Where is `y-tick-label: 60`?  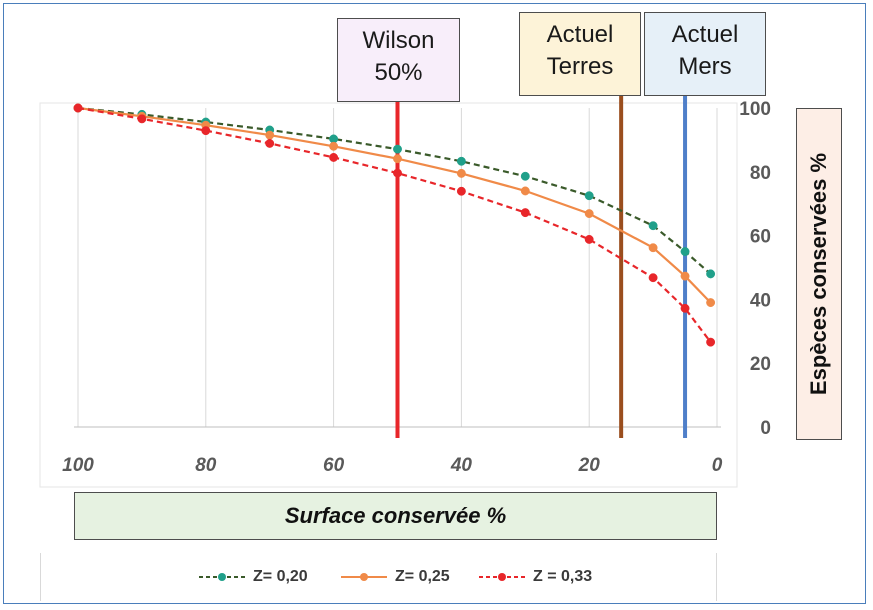
y-tick-label: 60 is located at coordinates (760, 237).